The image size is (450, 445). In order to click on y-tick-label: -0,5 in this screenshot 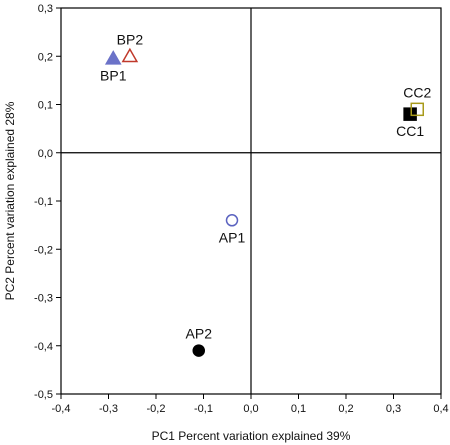, I will do `click(43, 395)`.